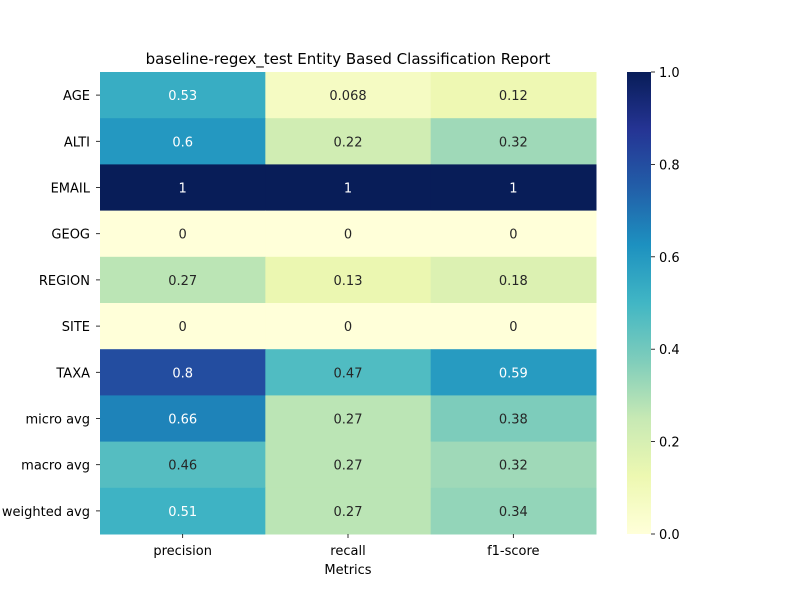 The image size is (800, 600). I want to click on row-label: REGION, so click(64, 281).